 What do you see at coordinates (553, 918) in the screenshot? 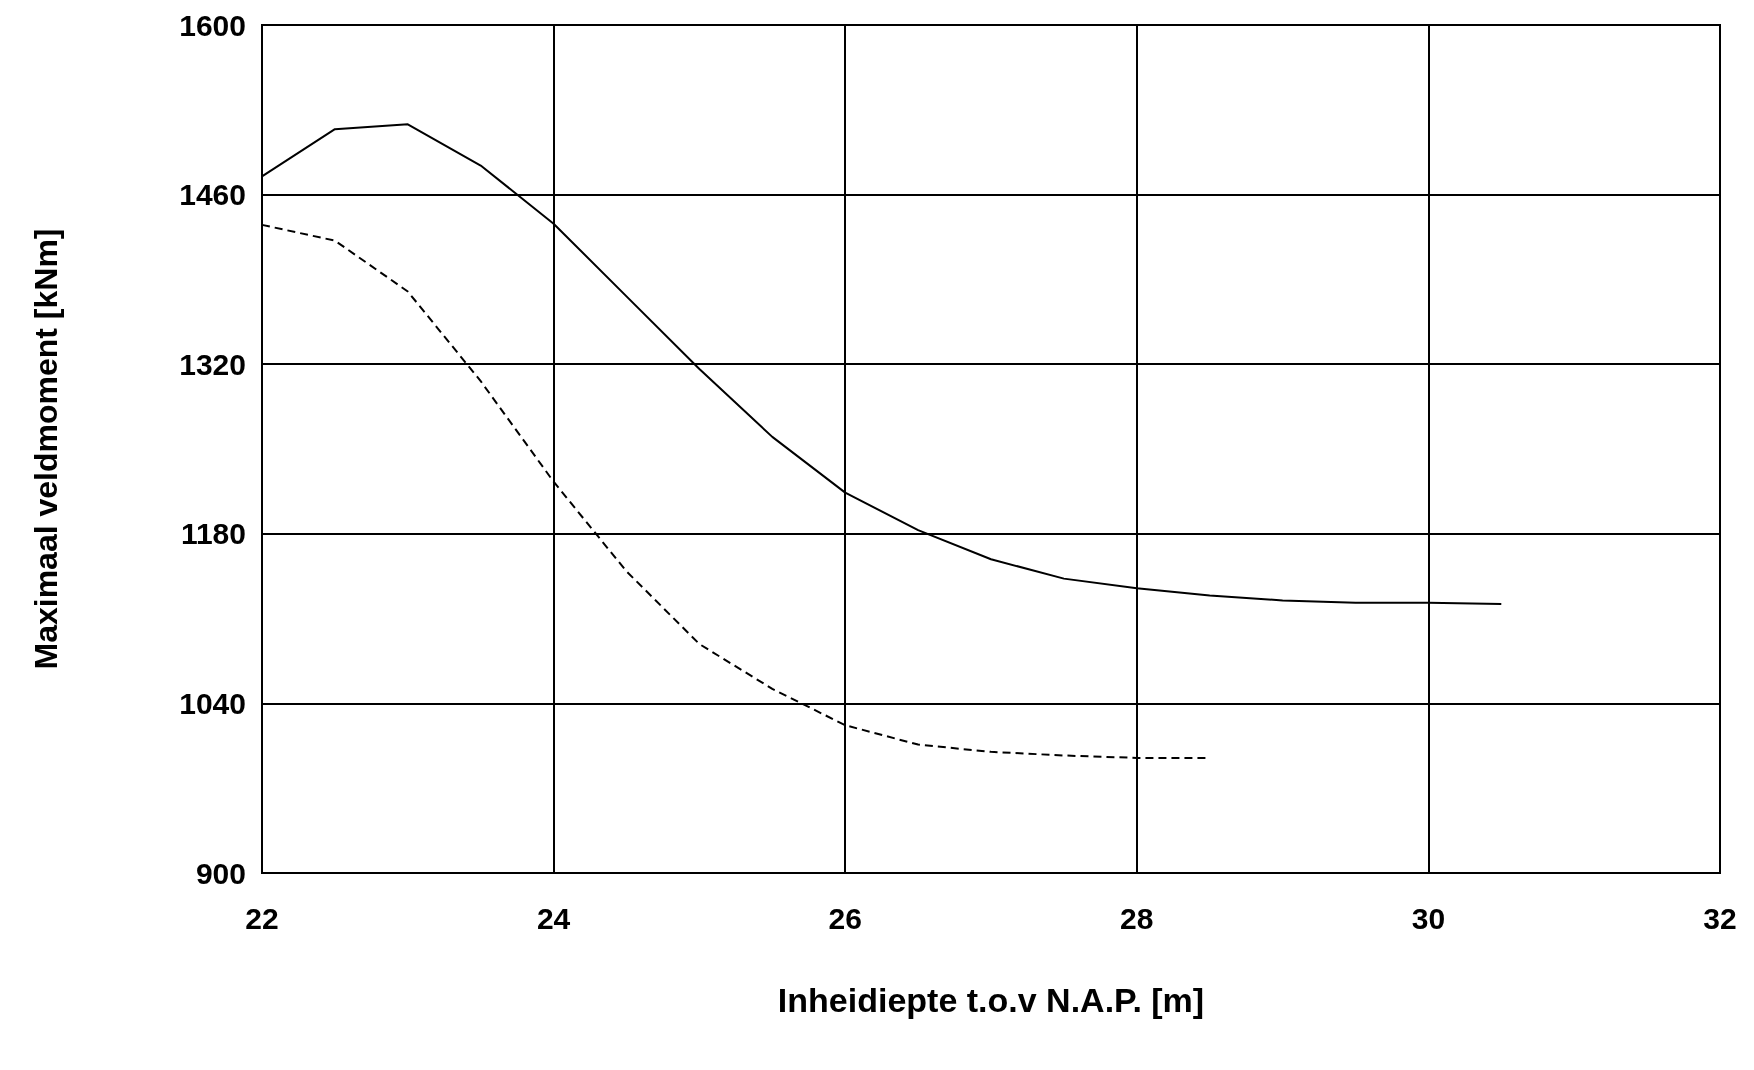
I see `x-tick-label: 24` at bounding box center [553, 918].